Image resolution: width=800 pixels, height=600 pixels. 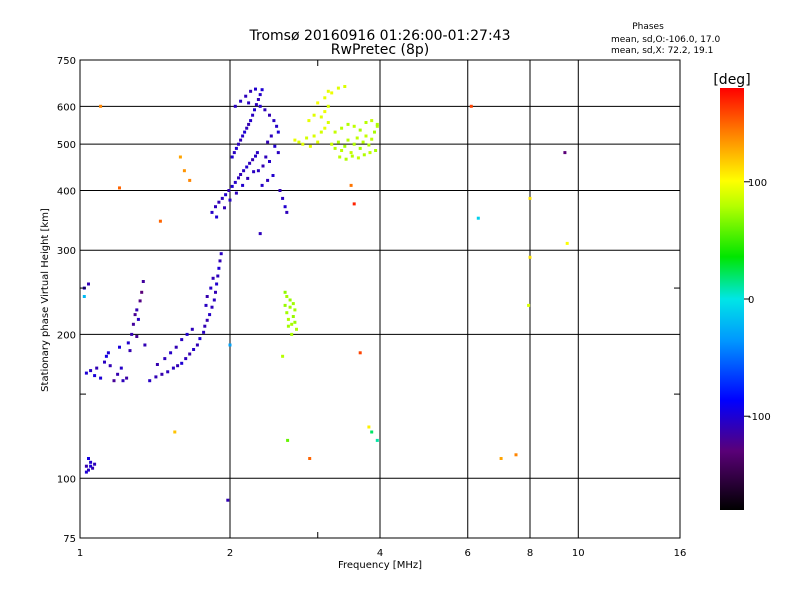 What do you see at coordinates (66, 335) in the screenshot?
I see `y-tick-label: 200` at bounding box center [66, 335].